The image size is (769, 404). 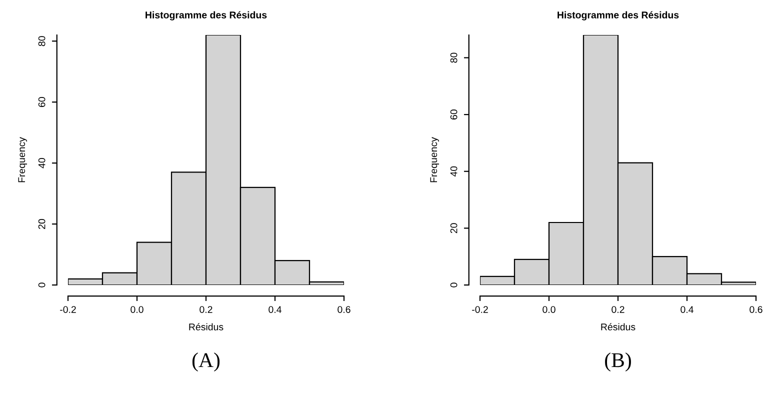 I want to click on text: (A), so click(x=206, y=362).